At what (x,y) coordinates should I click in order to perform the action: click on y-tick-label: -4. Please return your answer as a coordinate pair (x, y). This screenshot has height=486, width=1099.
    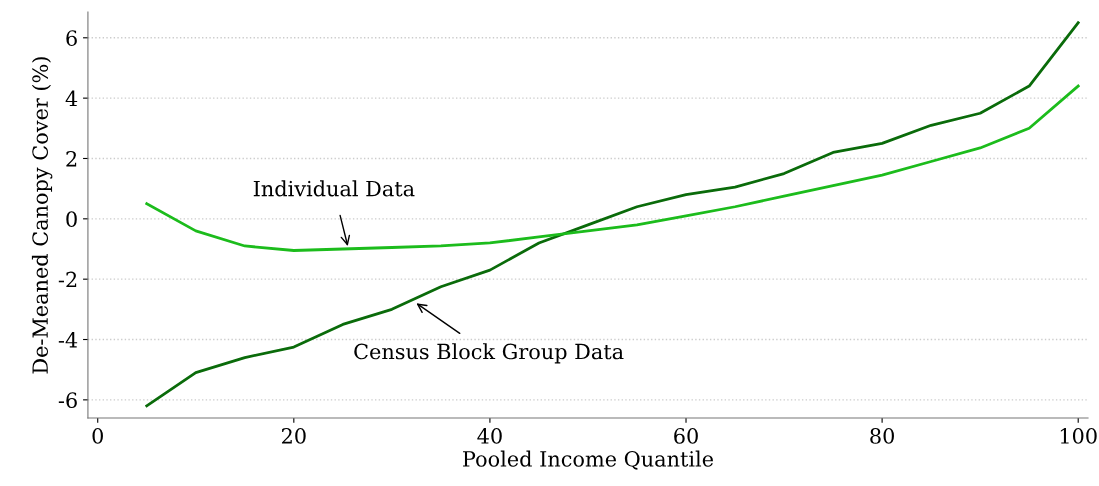
    Looking at the image, I should click on (68, 339).